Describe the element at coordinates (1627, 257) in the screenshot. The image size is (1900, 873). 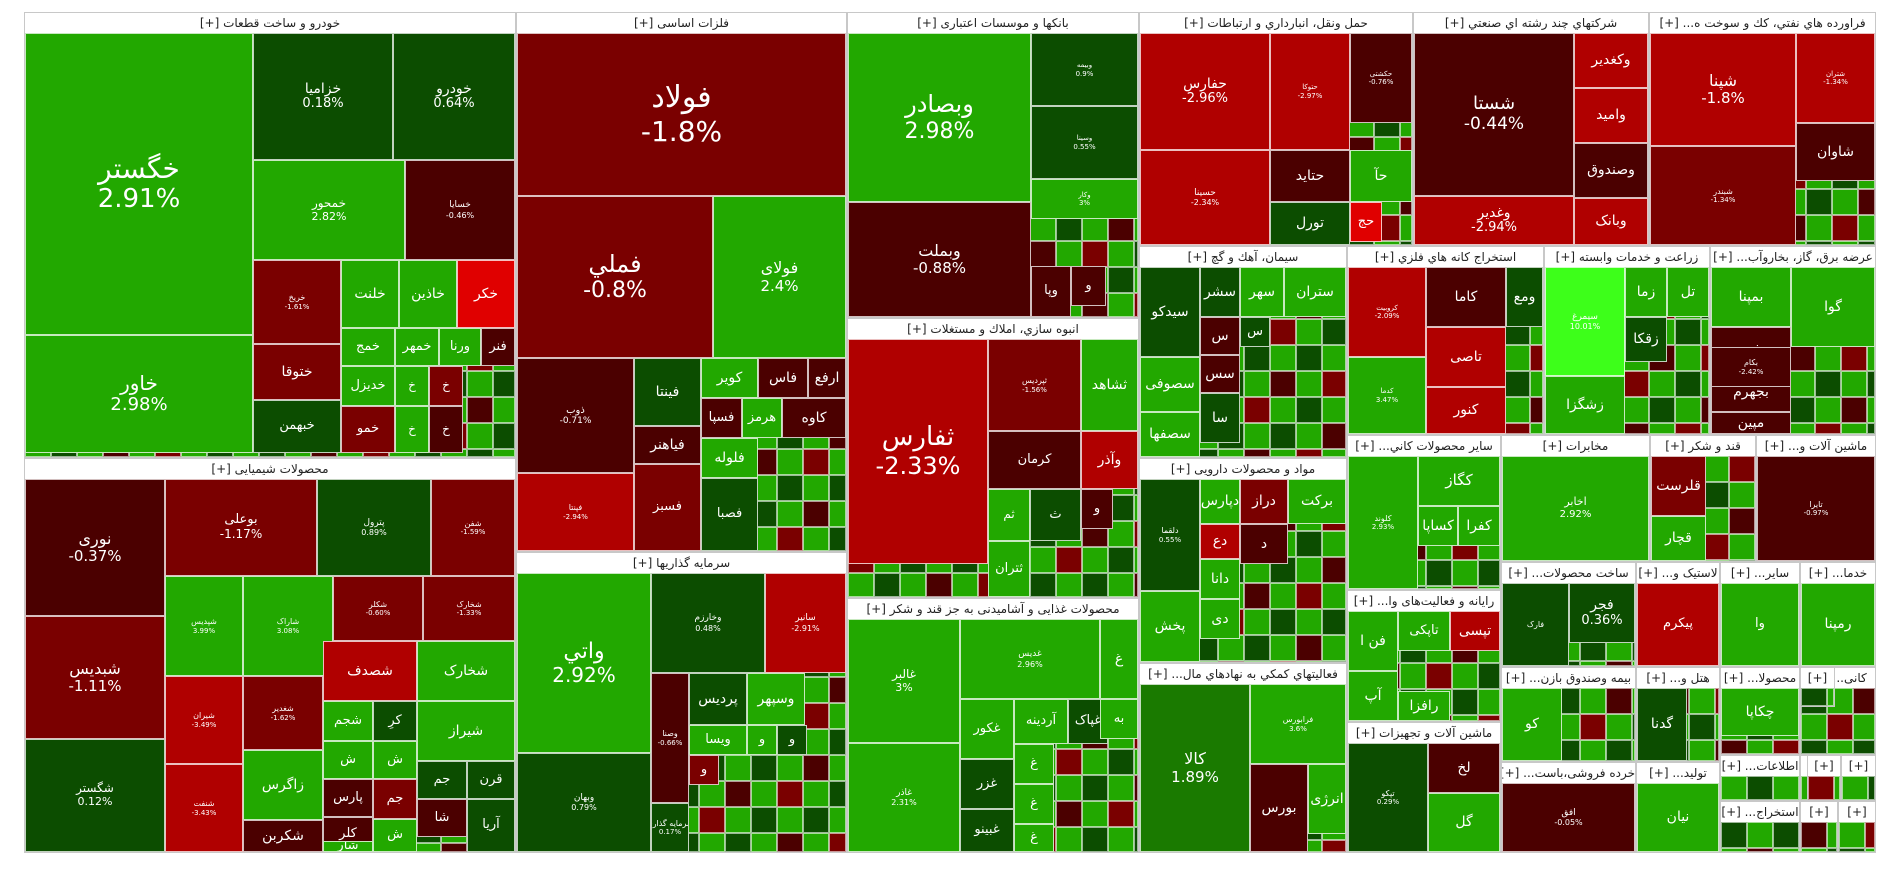
I see `sector-header: زراعت و خدمات وابسته [+]` at that location.